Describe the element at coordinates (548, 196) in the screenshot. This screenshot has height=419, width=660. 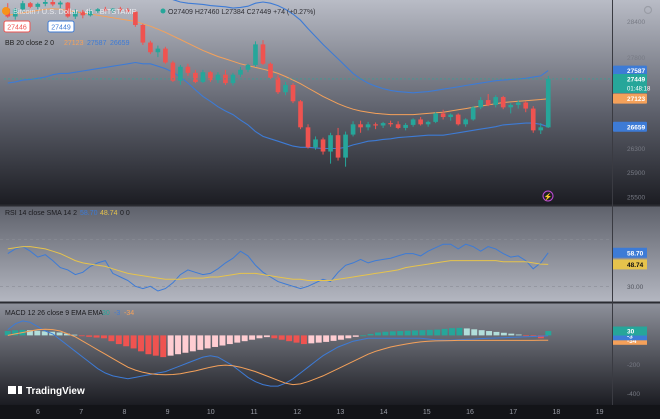
I see `alert-bolt-icon` at that location.